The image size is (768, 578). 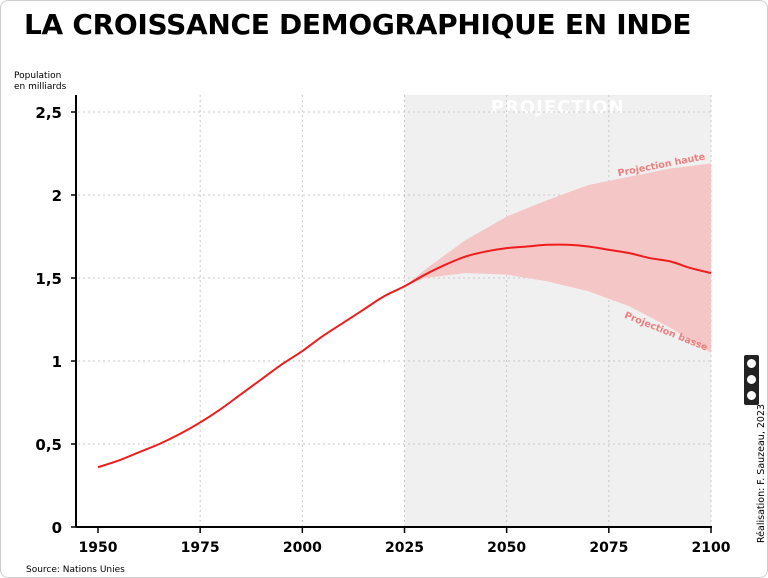 What do you see at coordinates (506, 548) in the screenshot?
I see `x-tick-label: 2050` at bounding box center [506, 548].